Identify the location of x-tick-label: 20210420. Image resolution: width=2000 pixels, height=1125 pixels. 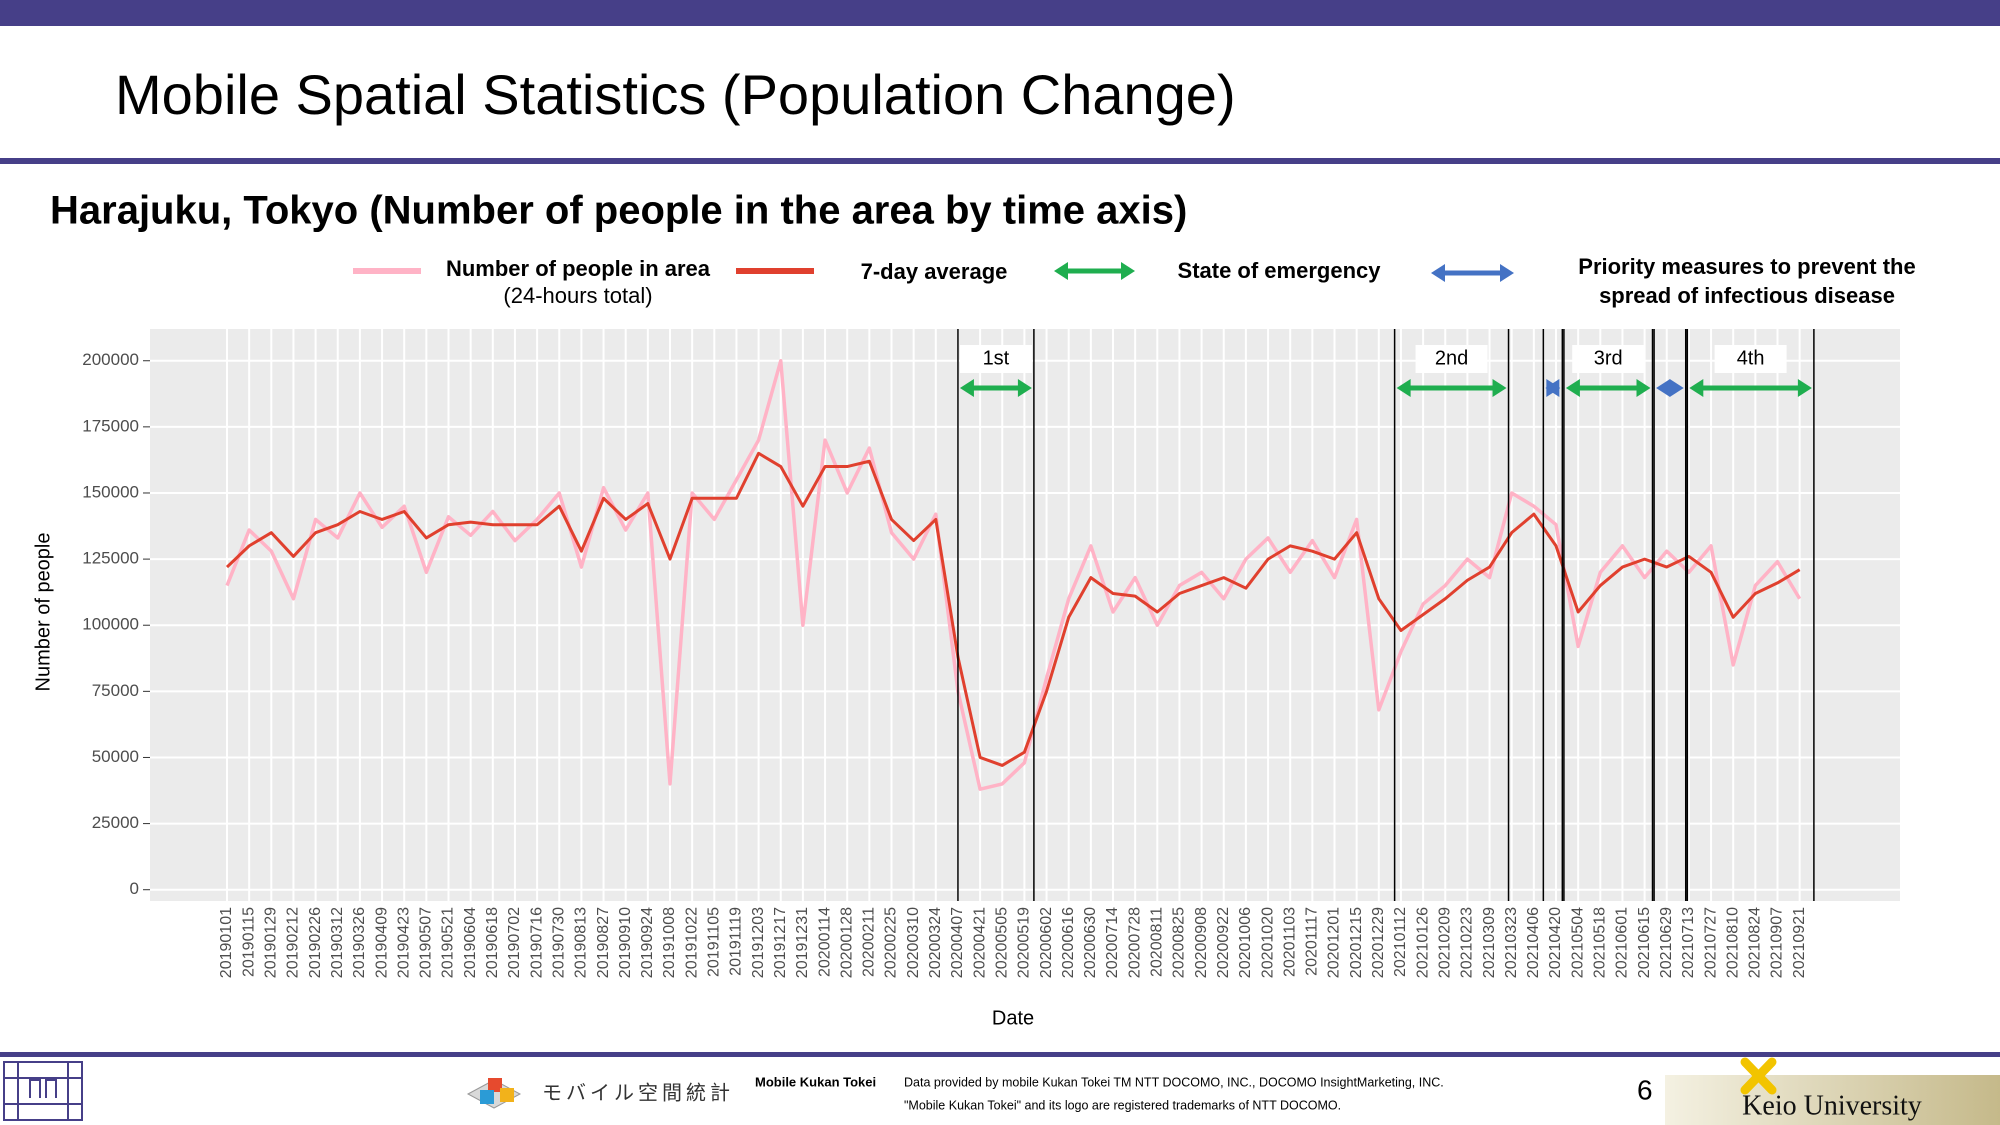
(1555, 942).